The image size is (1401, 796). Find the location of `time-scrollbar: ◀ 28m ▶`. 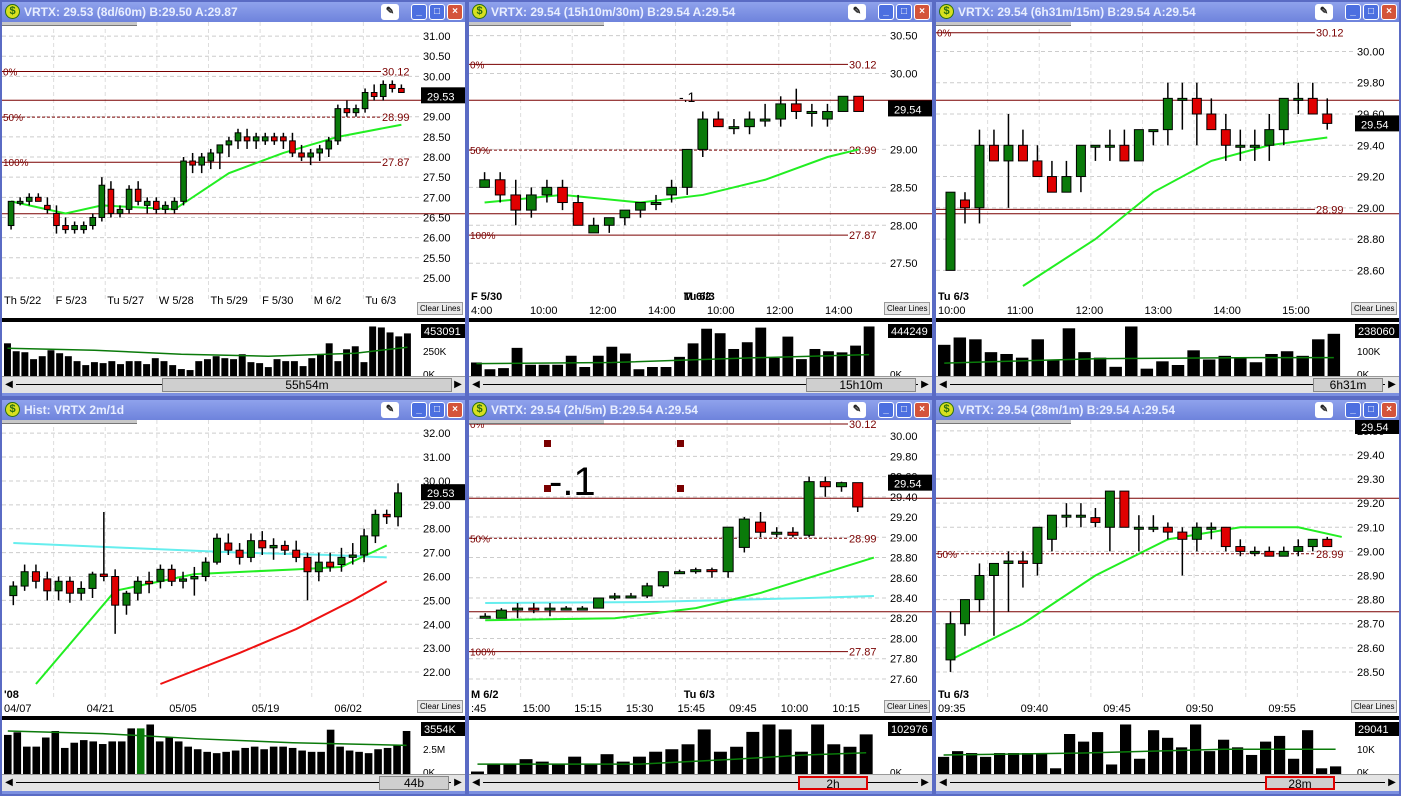

time-scrollbar: ◀ 28m ▶ is located at coordinates (1167, 782).